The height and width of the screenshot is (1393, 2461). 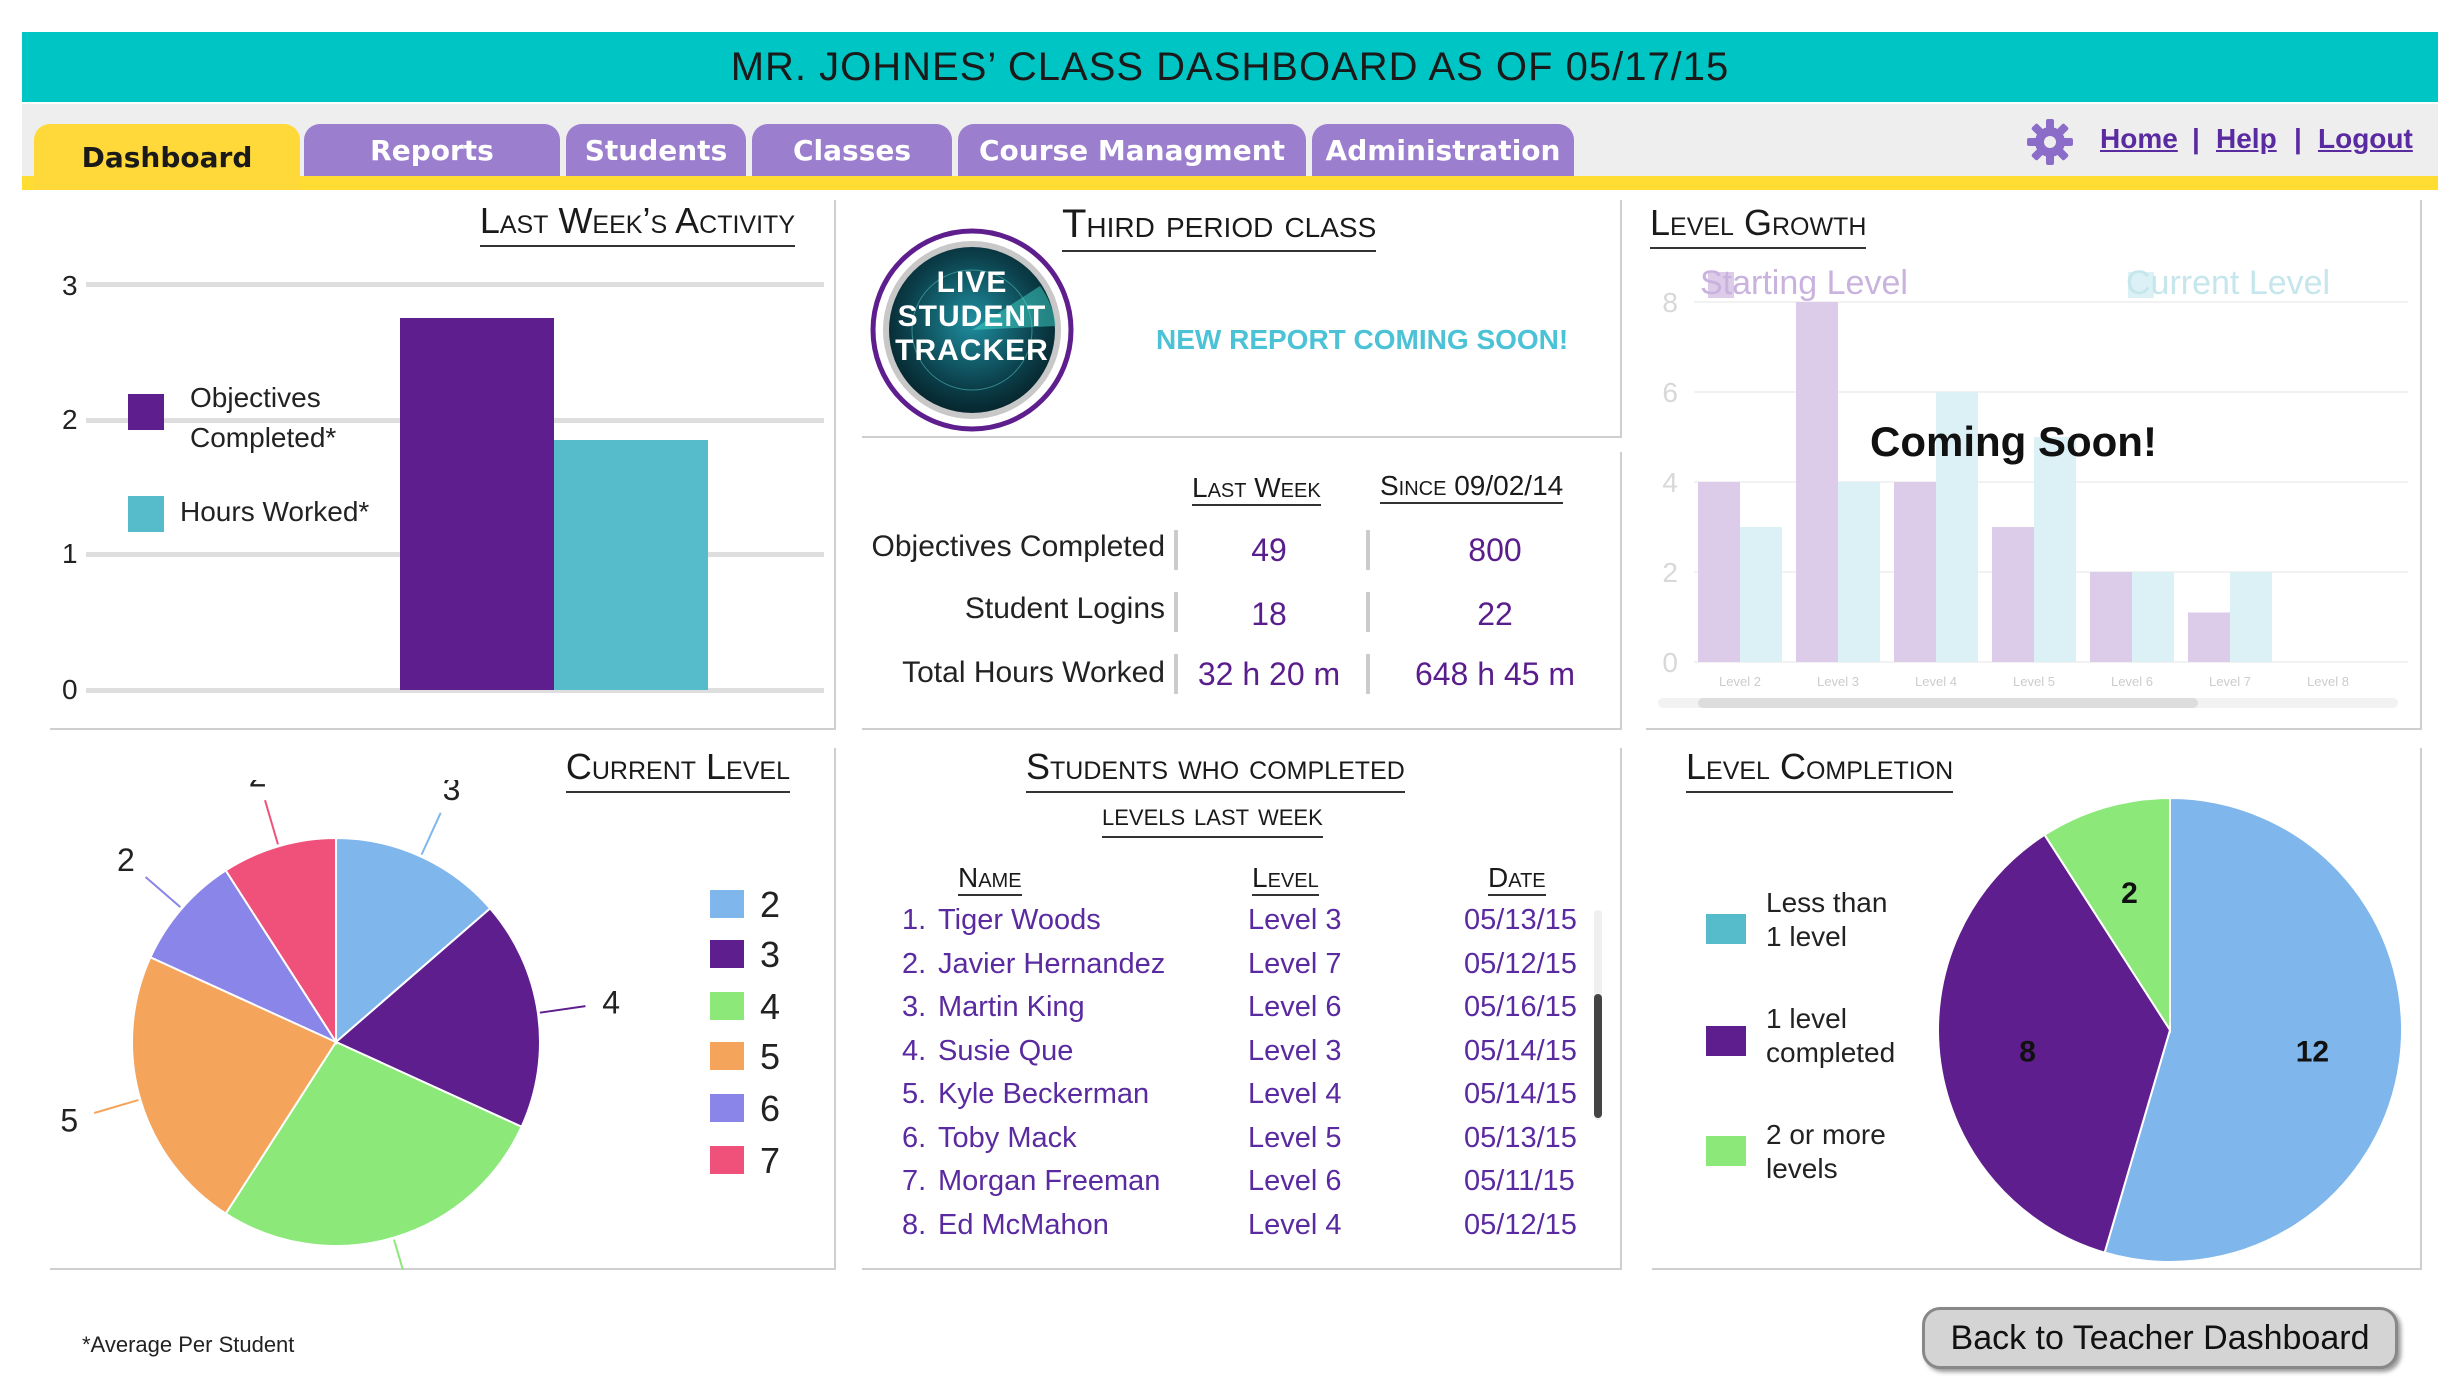 What do you see at coordinates (1520, 1224) in the screenshot?
I see `completion-date: 05/12/15` at bounding box center [1520, 1224].